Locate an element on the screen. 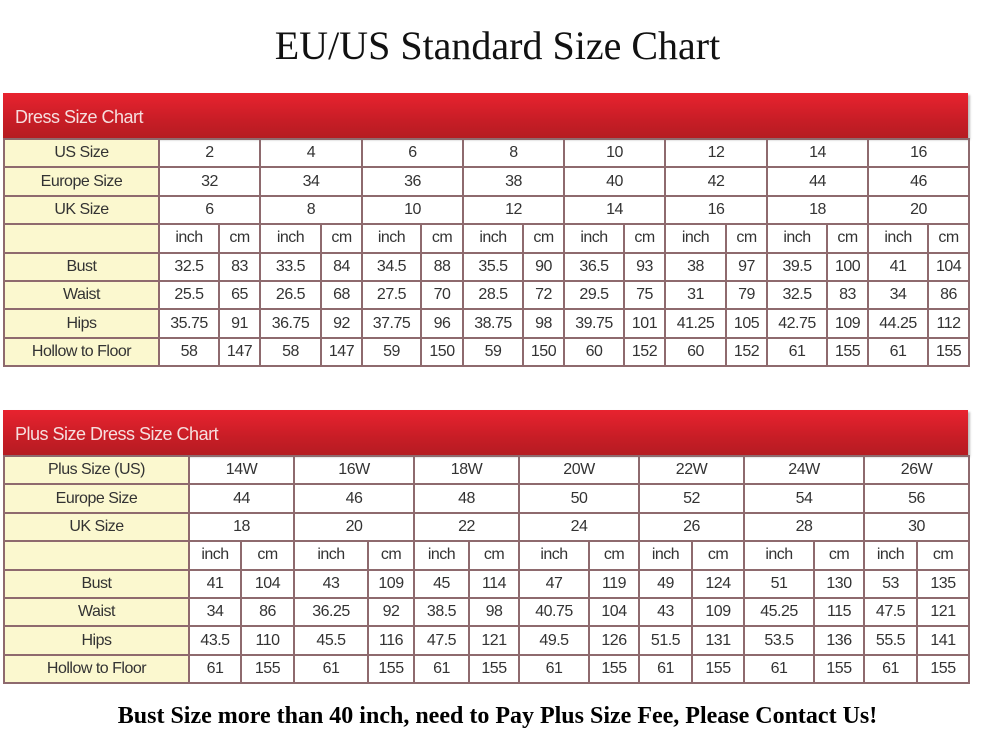 Image resolution: width=995 pixels, height=733 pixels. measure-cell: 51 is located at coordinates (779, 583).